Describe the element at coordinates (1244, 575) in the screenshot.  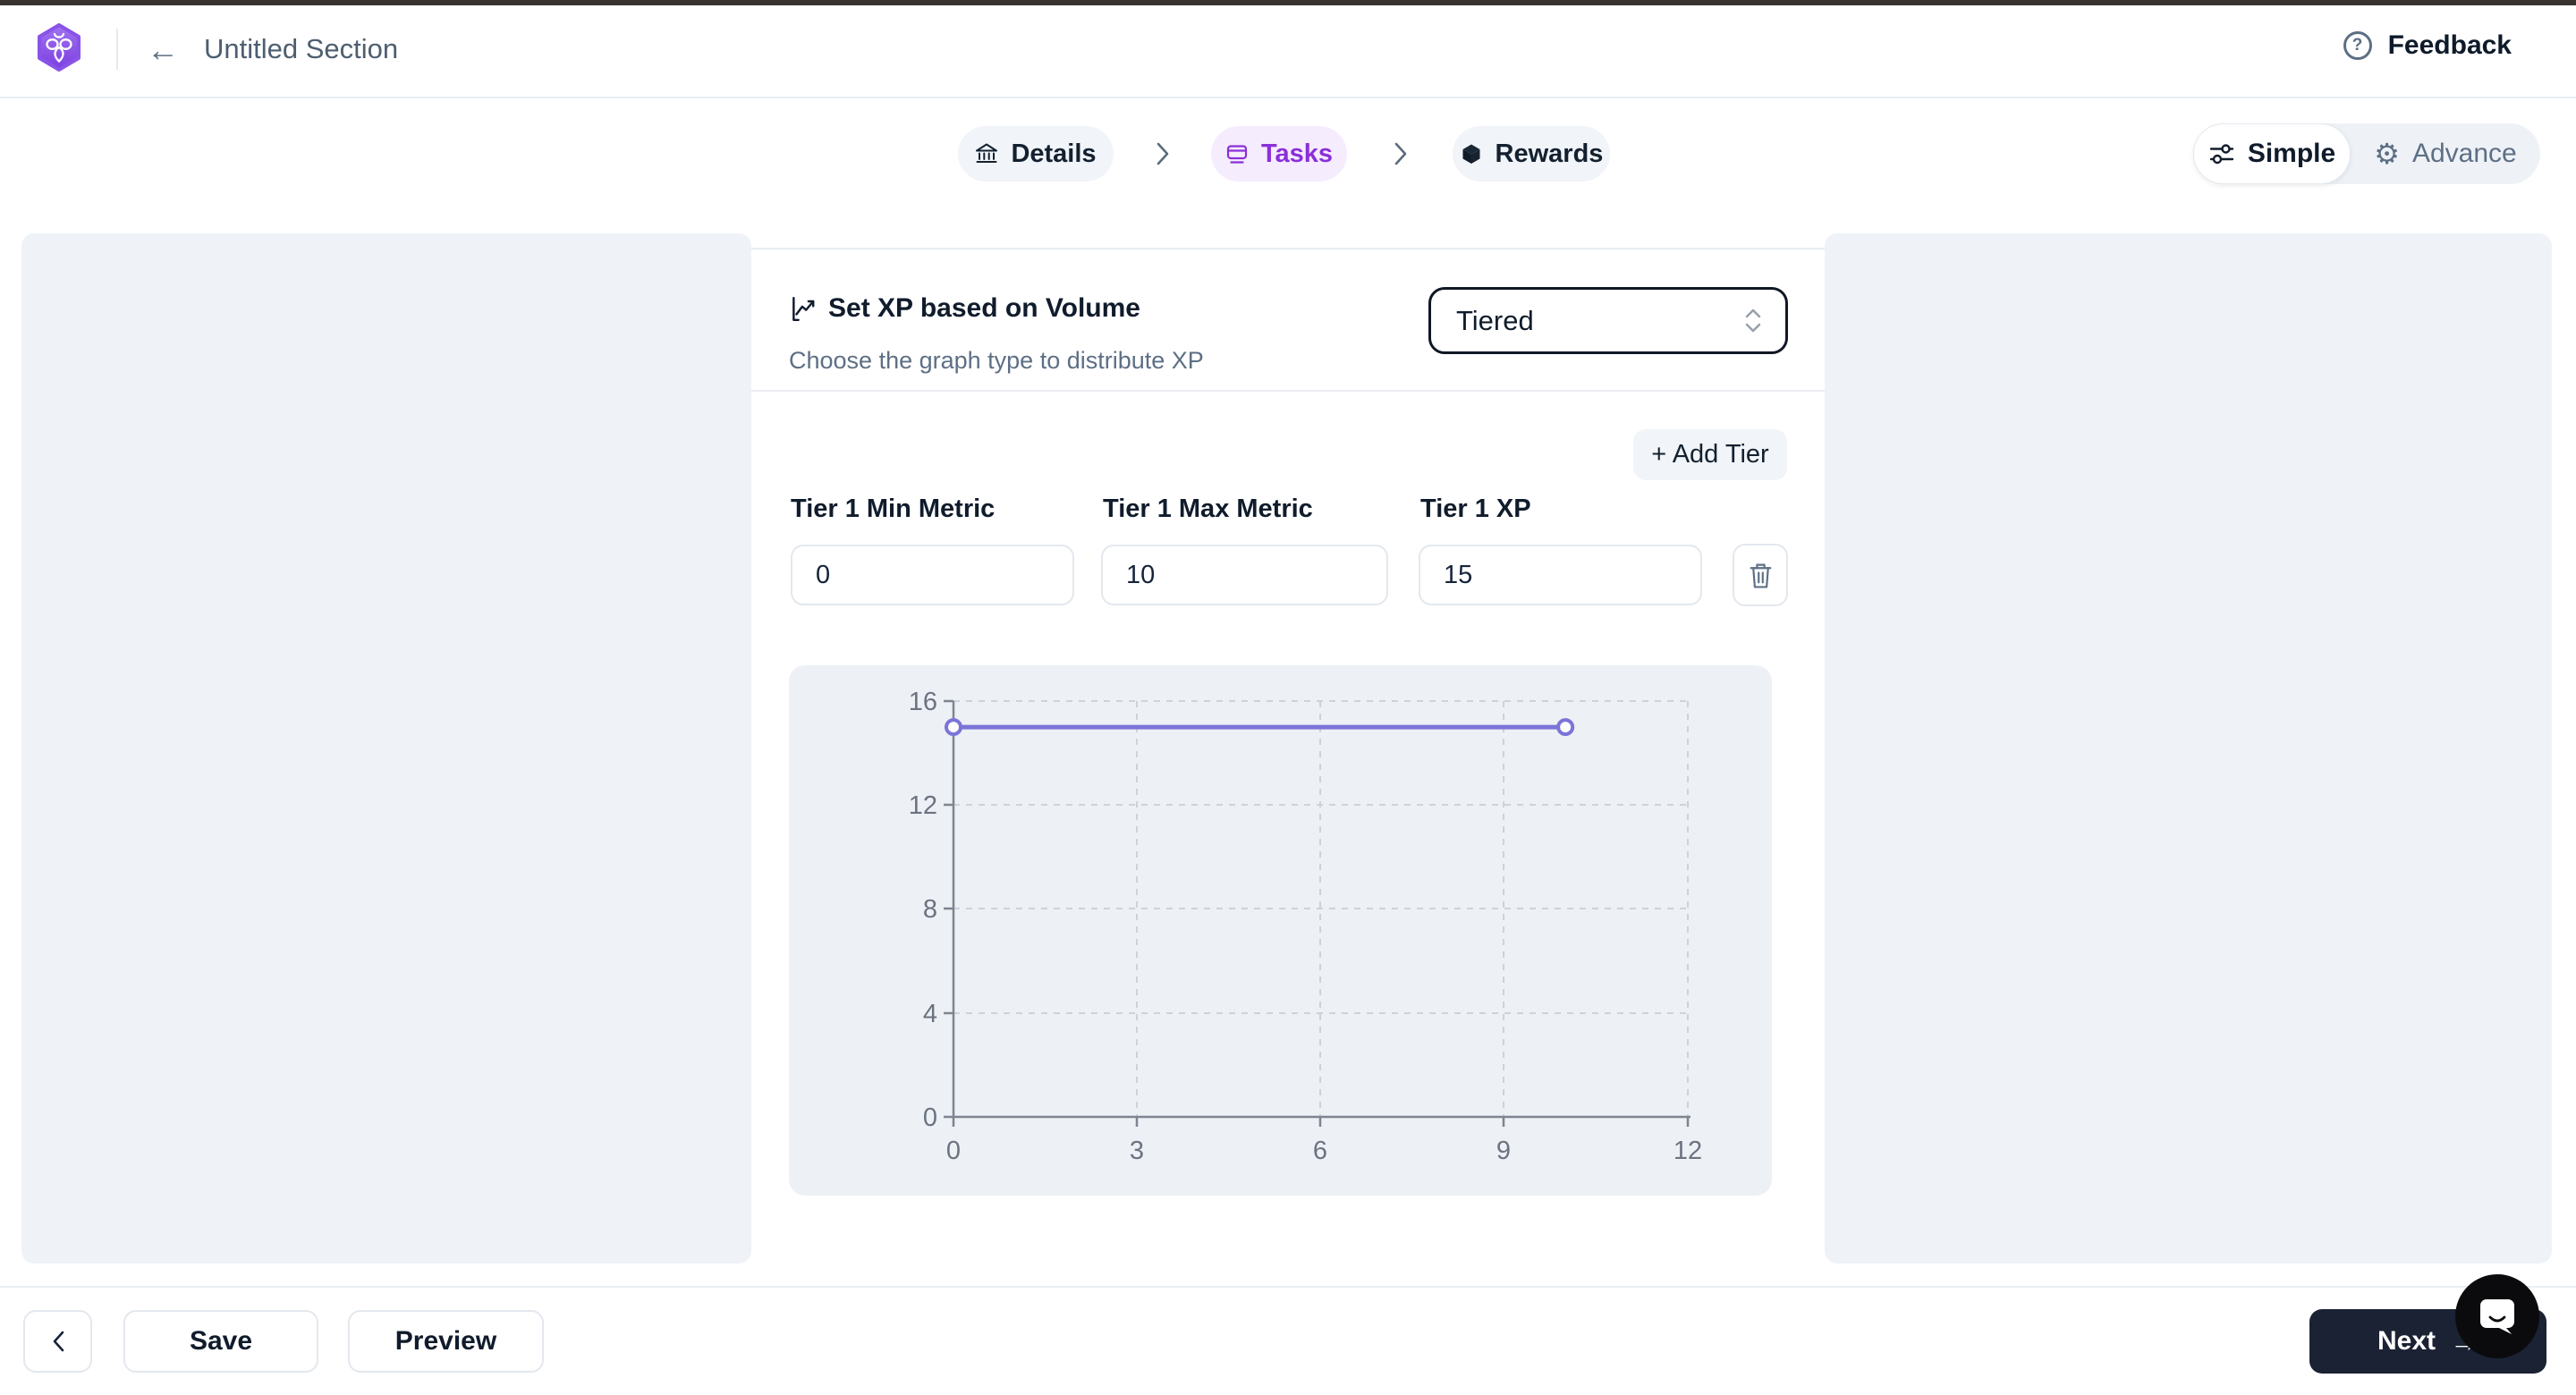
I see `tier-max-input` at that location.